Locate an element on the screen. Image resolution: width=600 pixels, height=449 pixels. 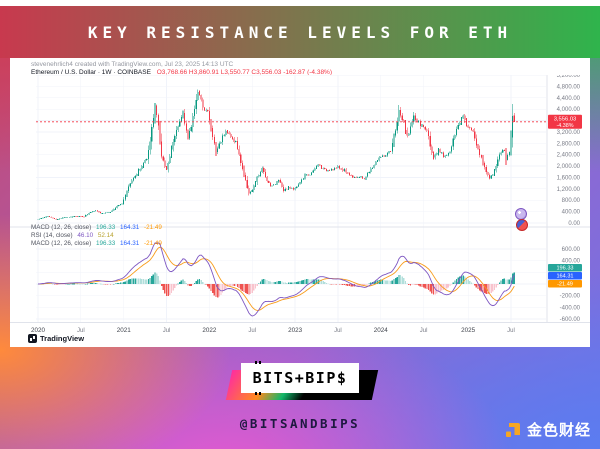
top-white-strip is located at coordinates (300, 3).